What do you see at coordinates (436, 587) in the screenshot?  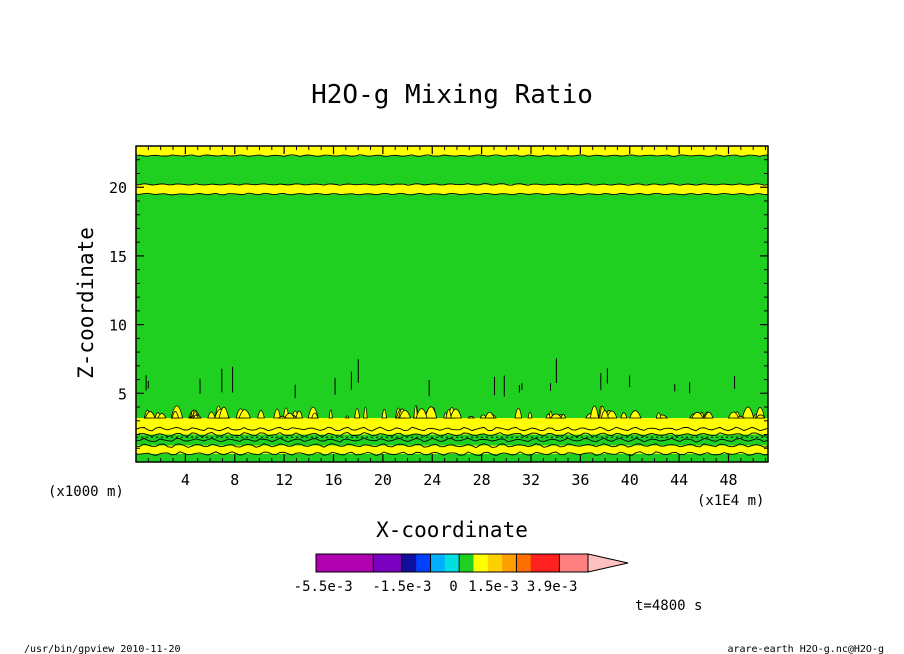 I see `colorbar-tick-labels: -5.5e-3 -1.5e-3 0 1.5e-3 3.9e-3` at bounding box center [436, 587].